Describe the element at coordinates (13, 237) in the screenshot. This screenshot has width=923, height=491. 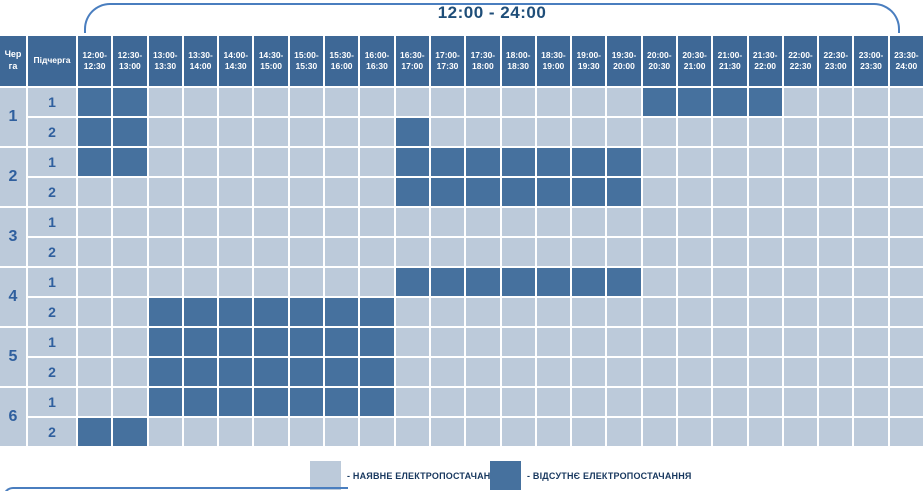
I see `queue-cell: 3` at that location.